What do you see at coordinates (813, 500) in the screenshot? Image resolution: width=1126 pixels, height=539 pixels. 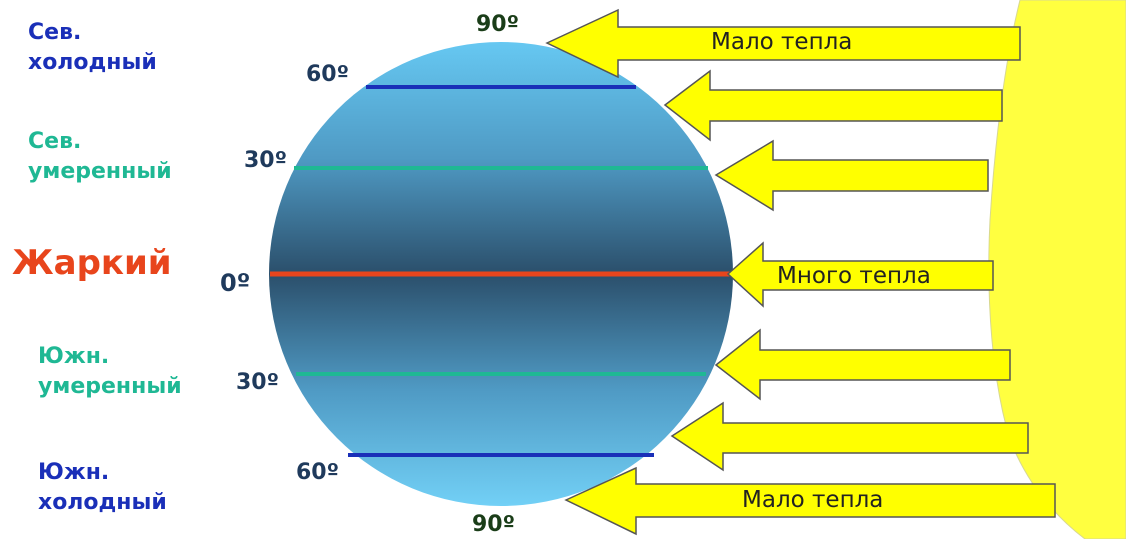 I see `arrow-label-bottom: Мало тепла` at bounding box center [813, 500].